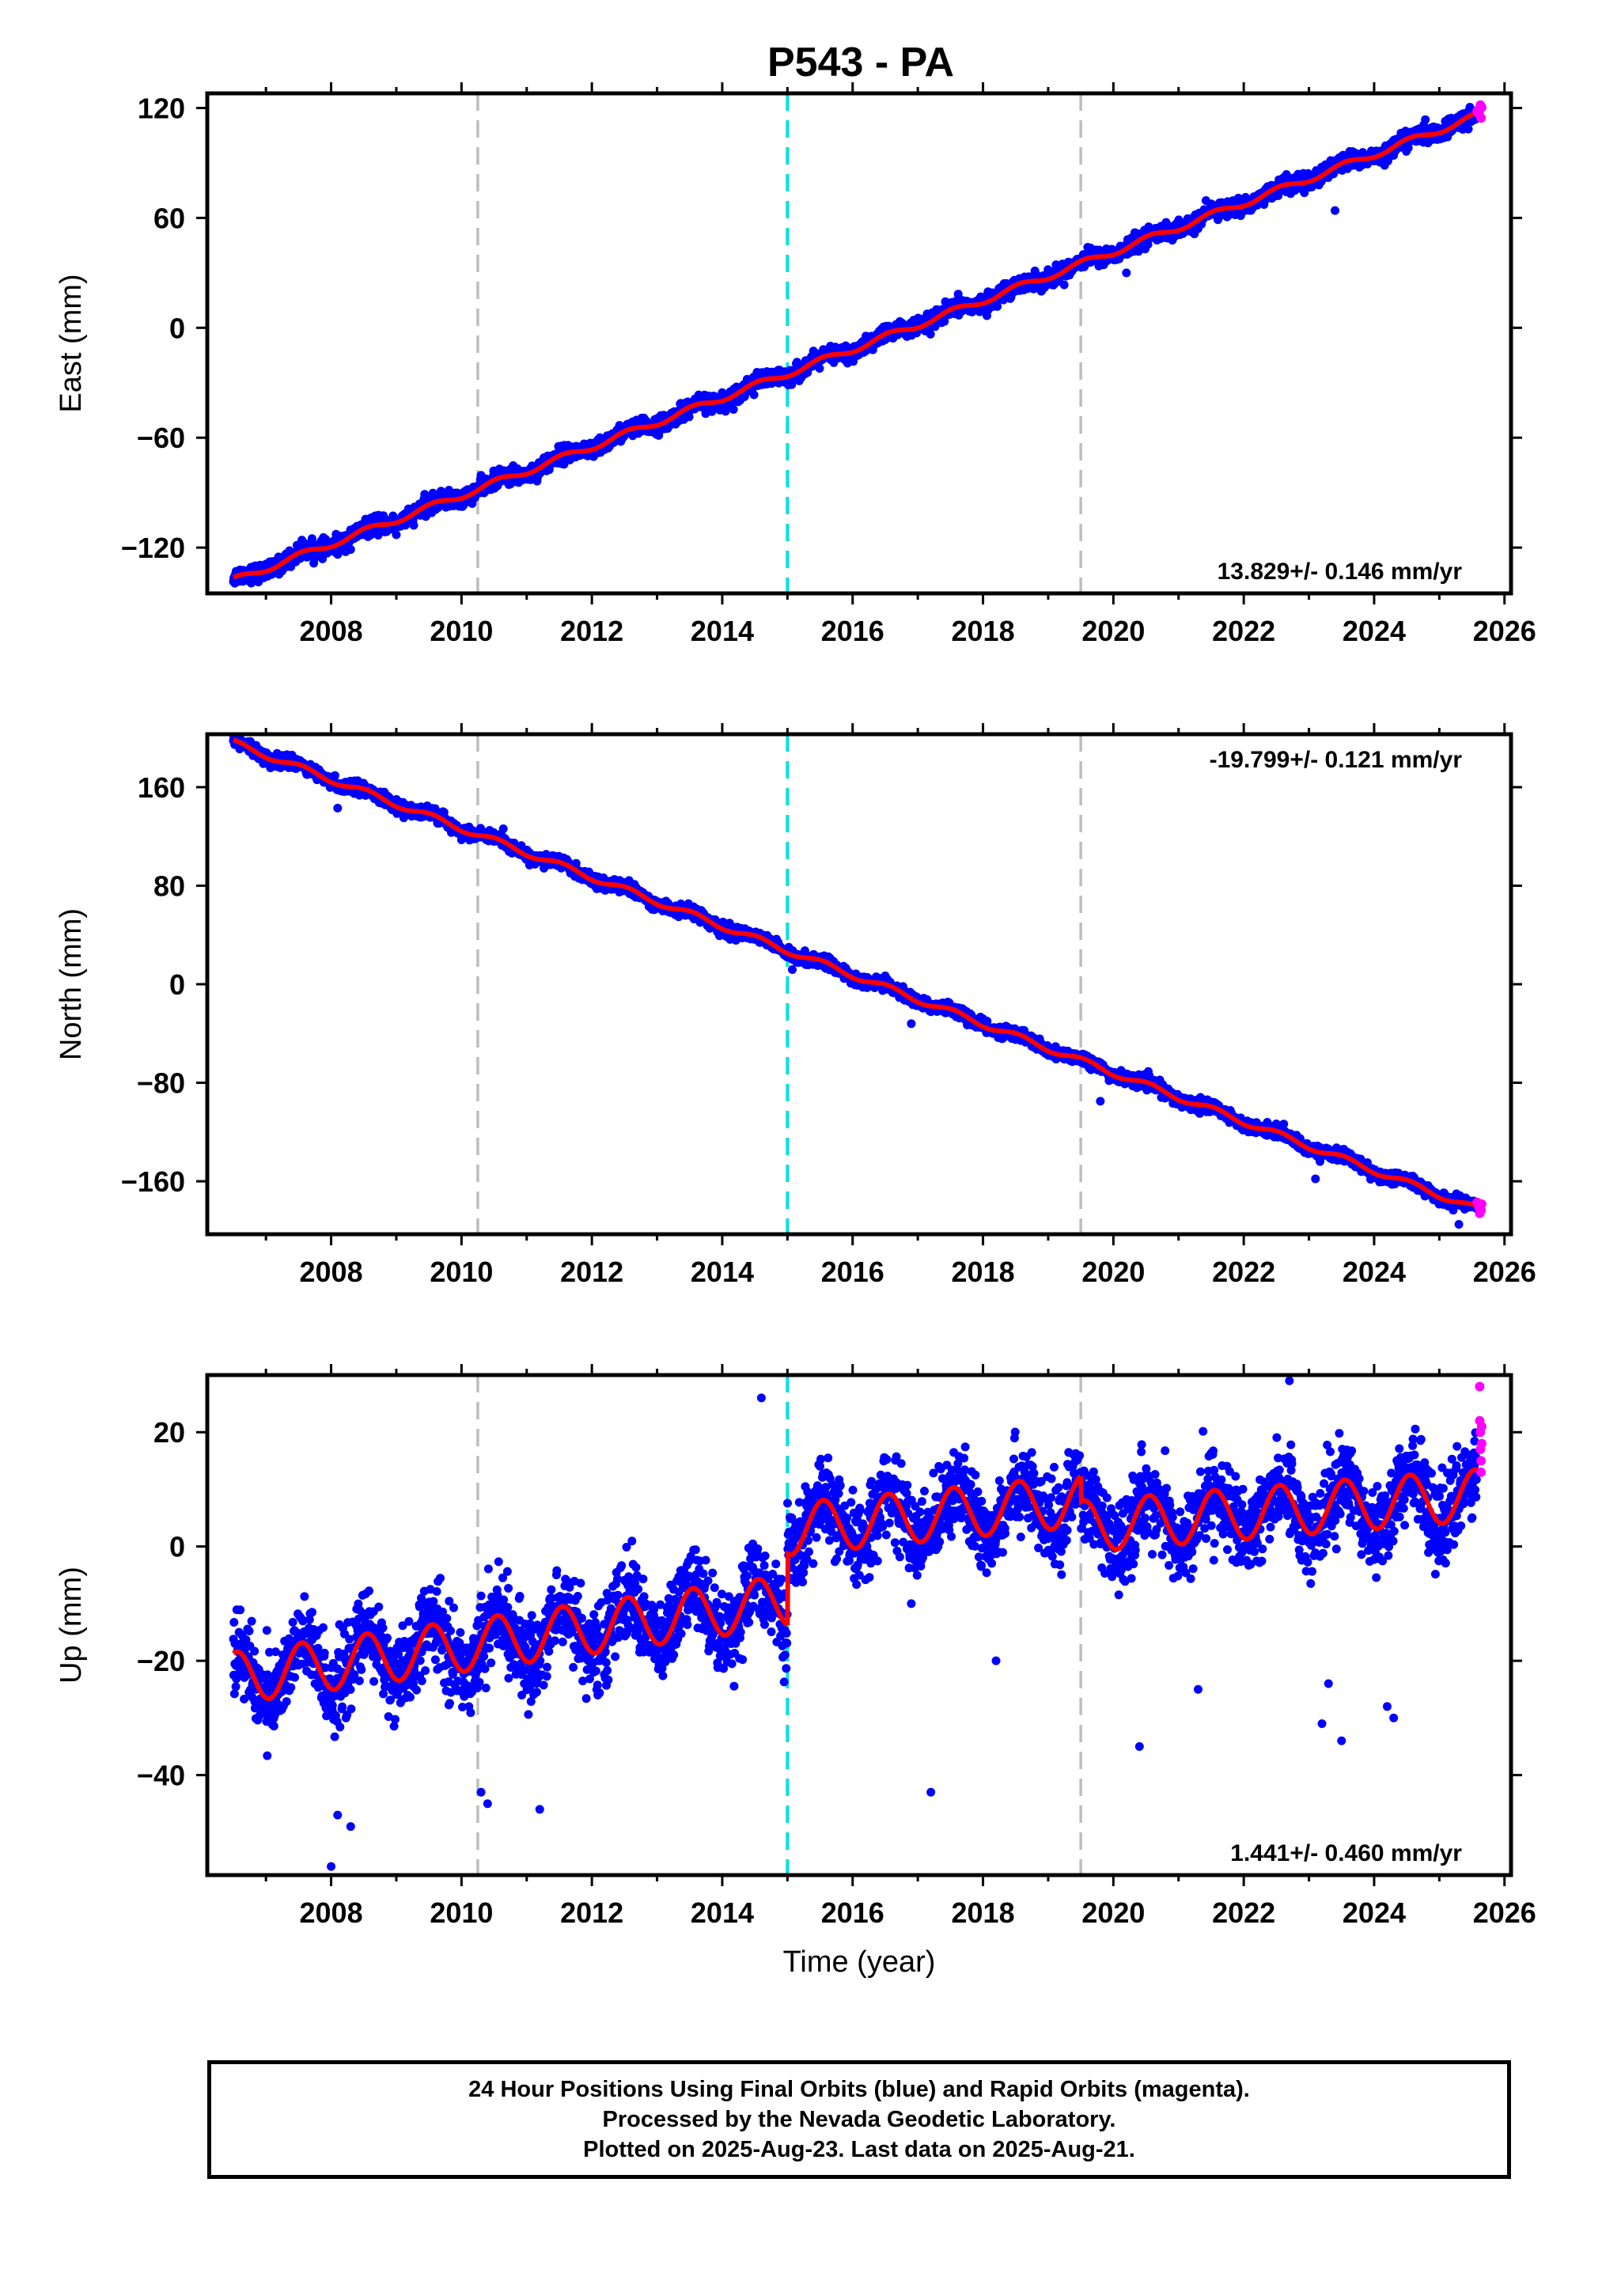 The width and height of the screenshot is (1602, 2296). What do you see at coordinates (1504, 631) in the screenshot?
I see `x-tick-label: 2026` at bounding box center [1504, 631].